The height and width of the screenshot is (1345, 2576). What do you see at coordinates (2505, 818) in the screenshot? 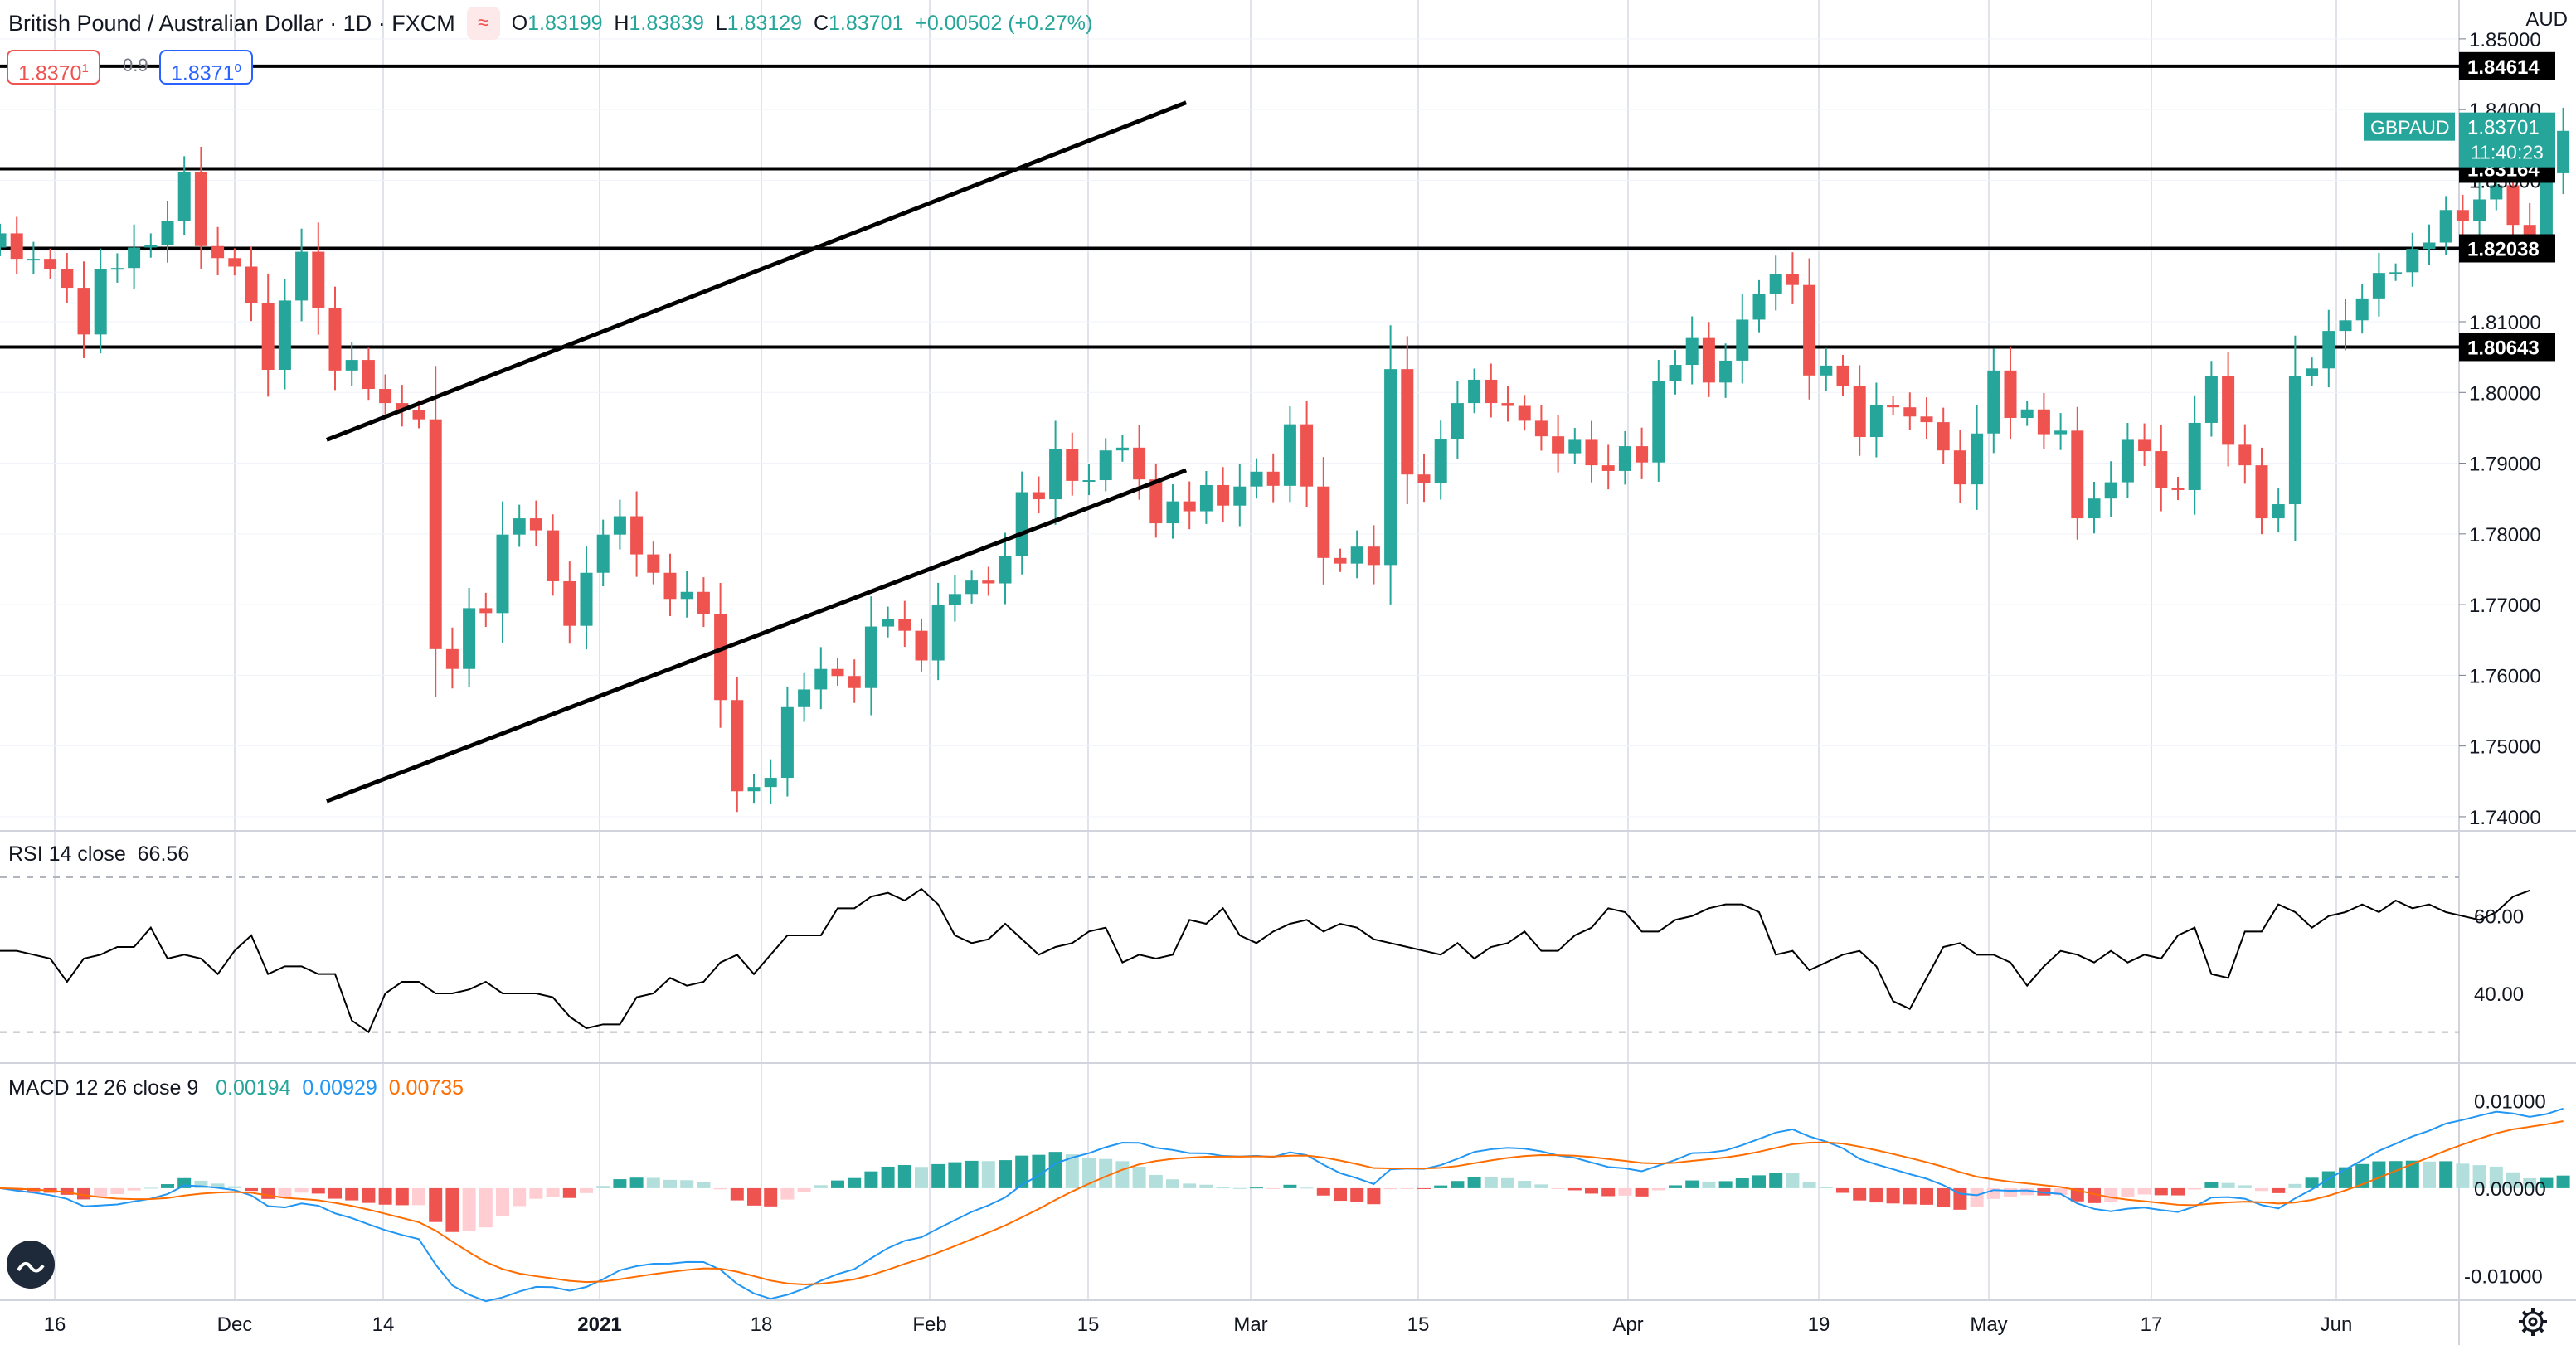
I see `price-tick-label: 1.74000` at bounding box center [2505, 818].